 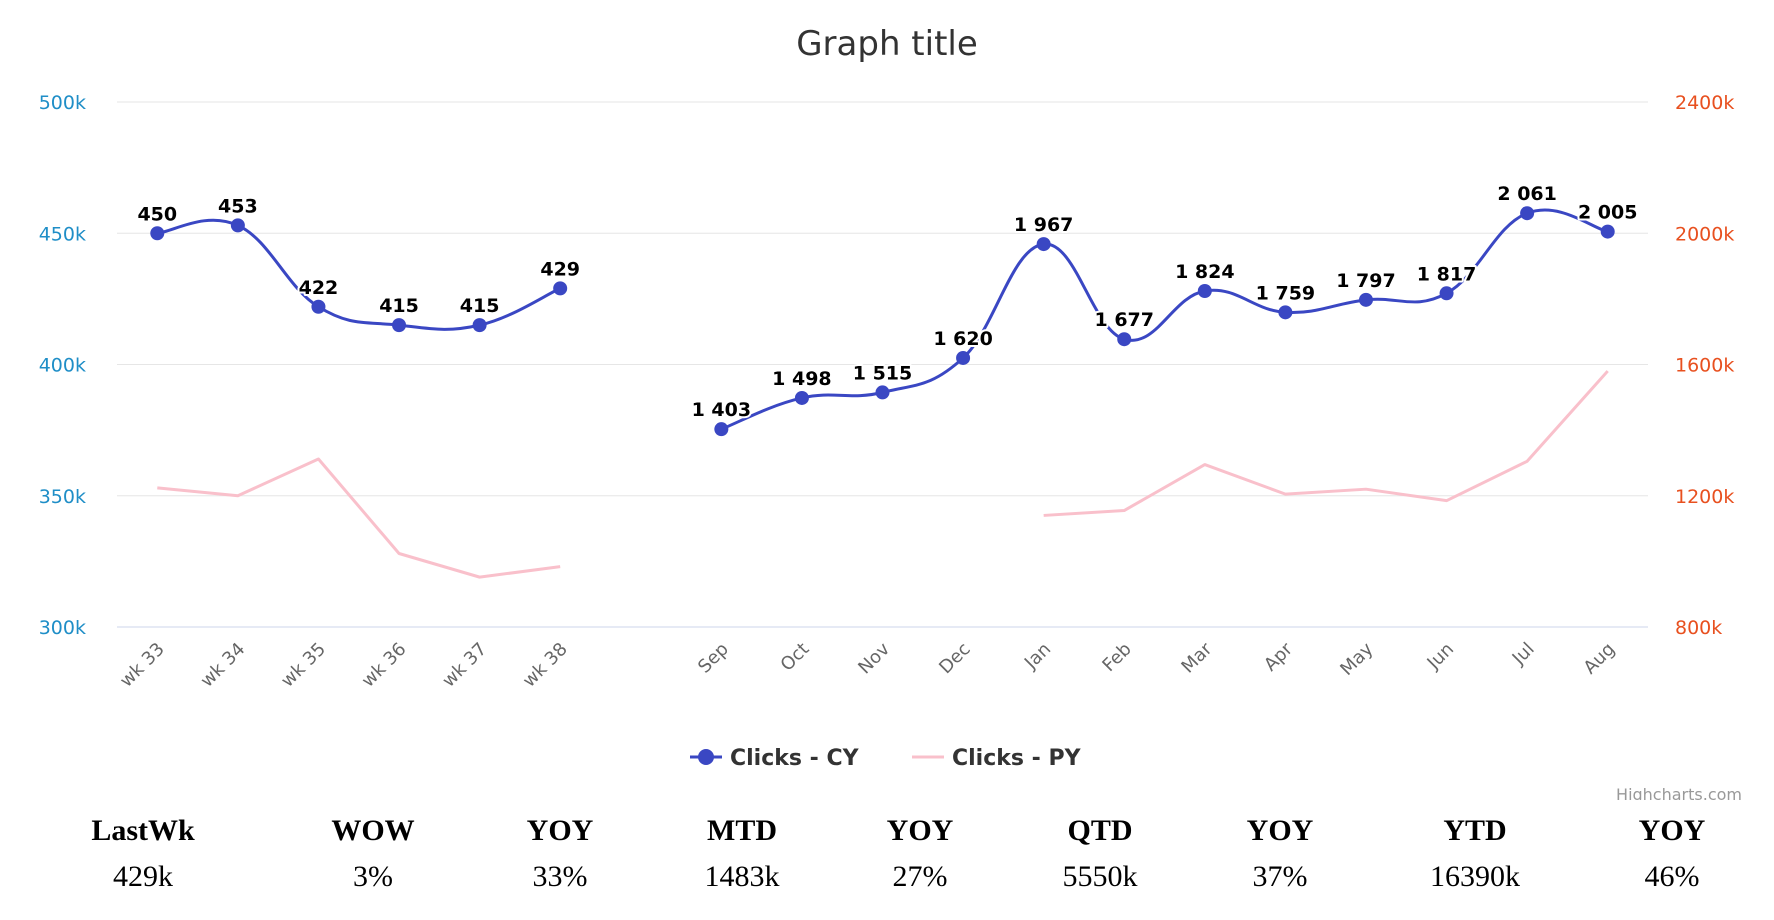 I want to click on kpi-value: 5550k, so click(x=1100, y=876).